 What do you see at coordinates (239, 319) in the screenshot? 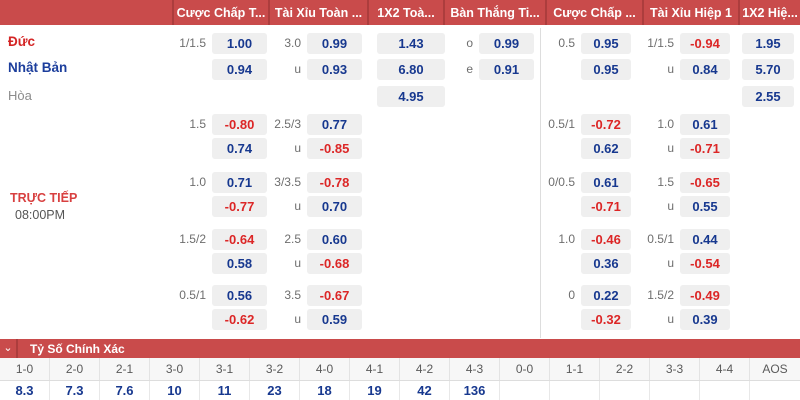
I see `hdp_ft-odds-cell: -0.62` at bounding box center [239, 319].